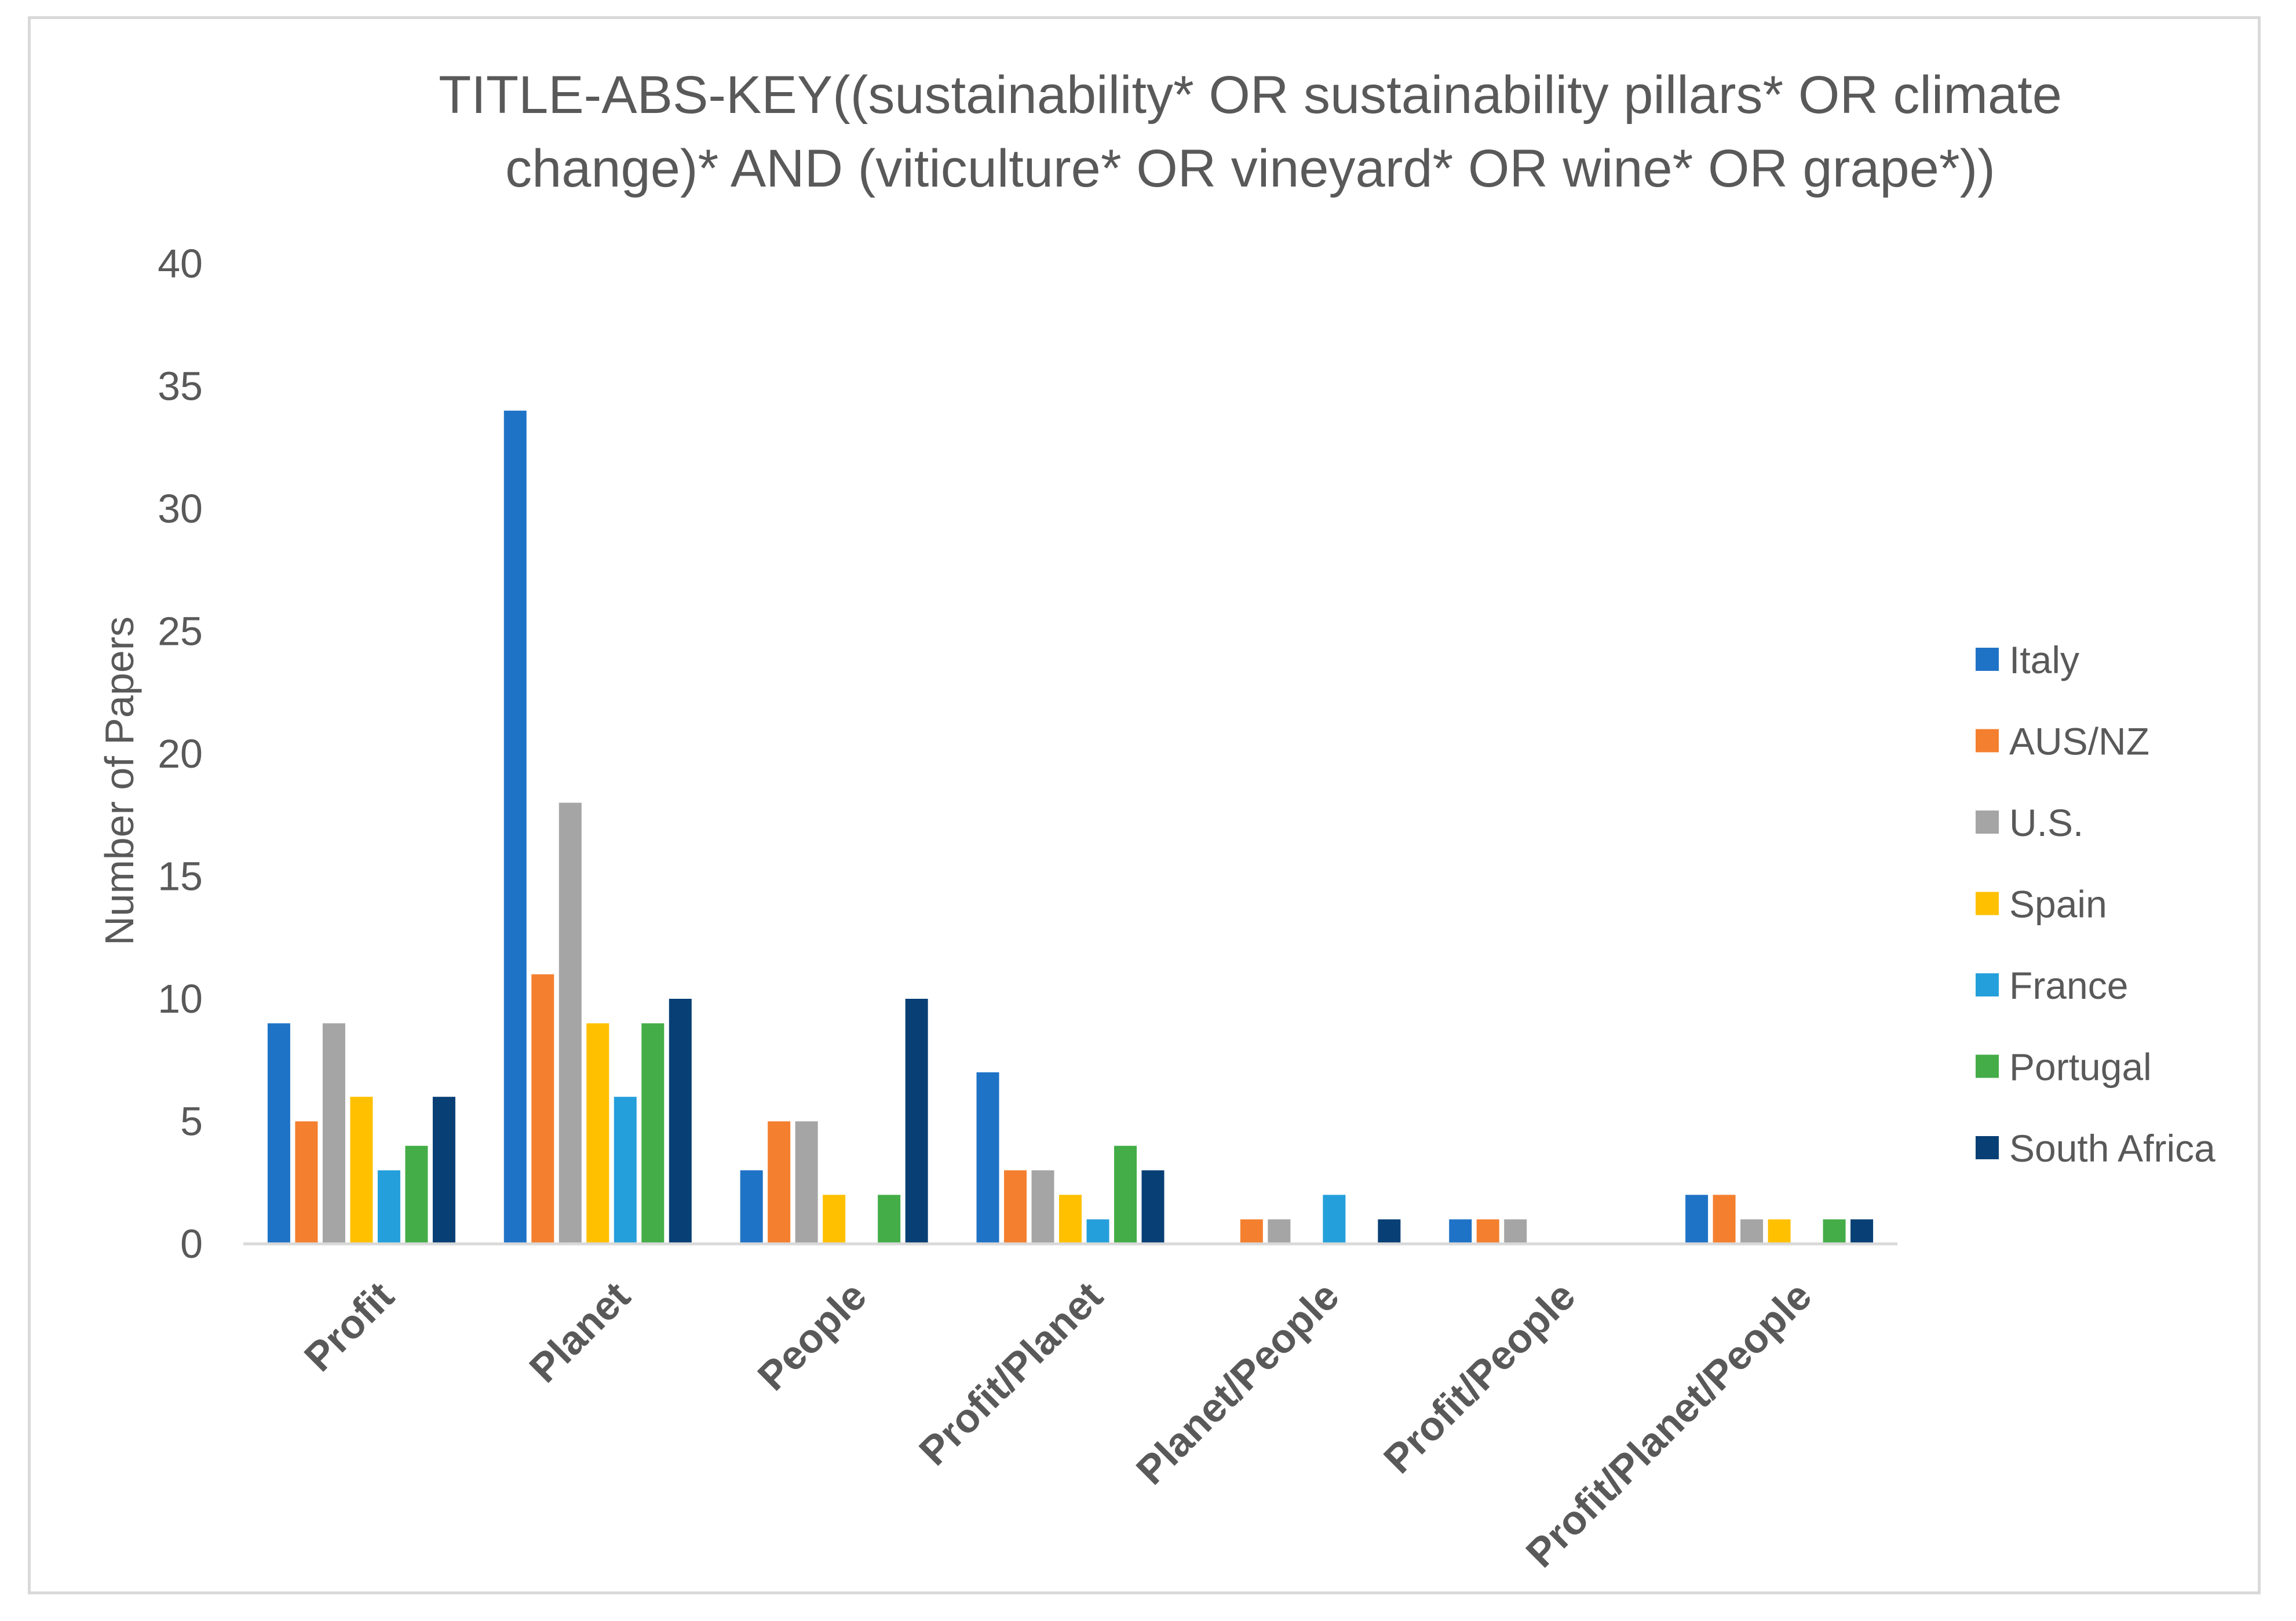 The height and width of the screenshot is (1621, 2296). I want to click on bar-italy-profit, so click(278, 1133).